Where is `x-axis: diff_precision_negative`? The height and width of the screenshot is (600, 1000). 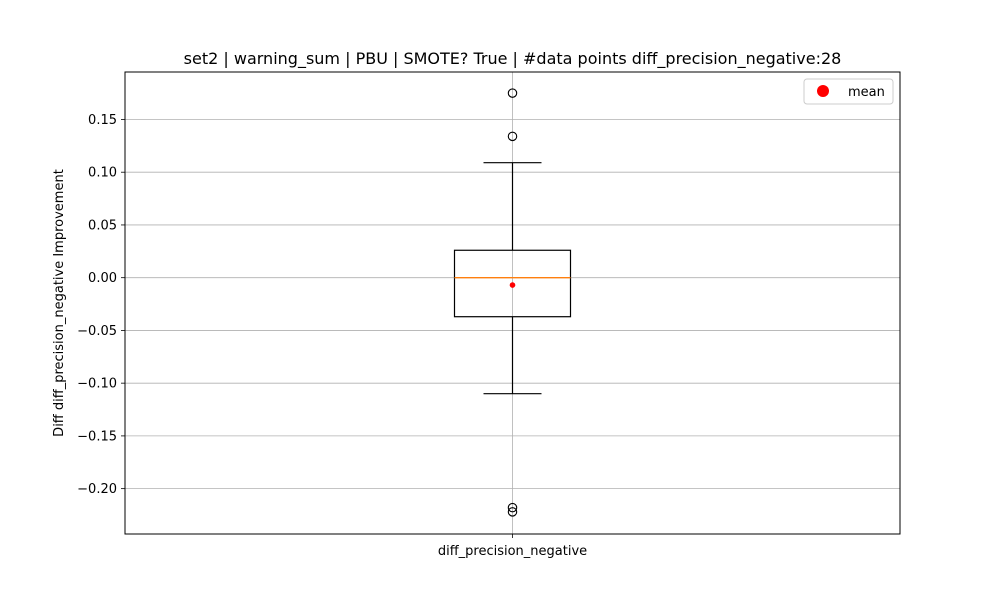 x-axis: diff_precision_negative is located at coordinates (512, 546).